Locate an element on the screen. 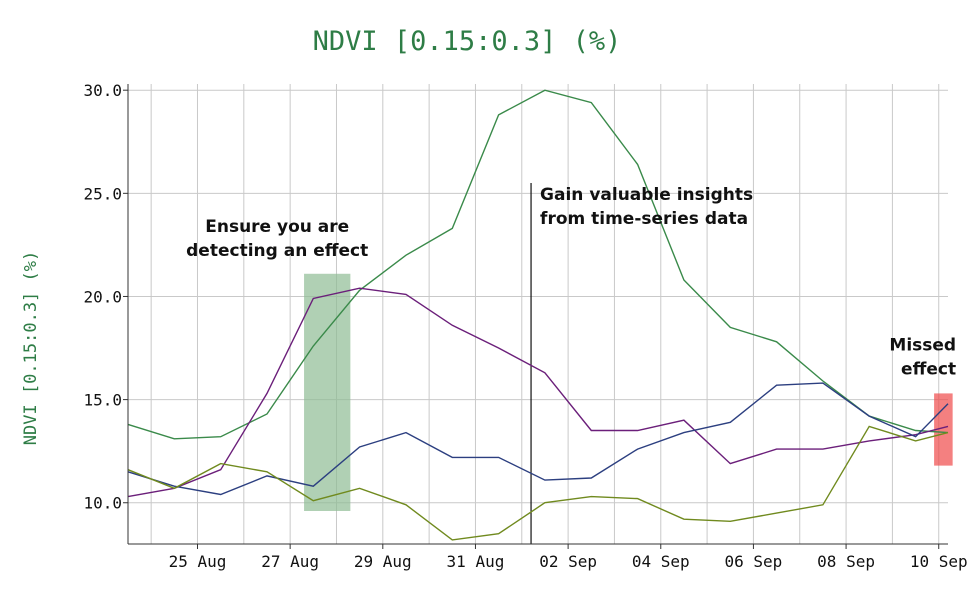  annotation-text-0: Ensure you are is located at coordinates (277, 227).